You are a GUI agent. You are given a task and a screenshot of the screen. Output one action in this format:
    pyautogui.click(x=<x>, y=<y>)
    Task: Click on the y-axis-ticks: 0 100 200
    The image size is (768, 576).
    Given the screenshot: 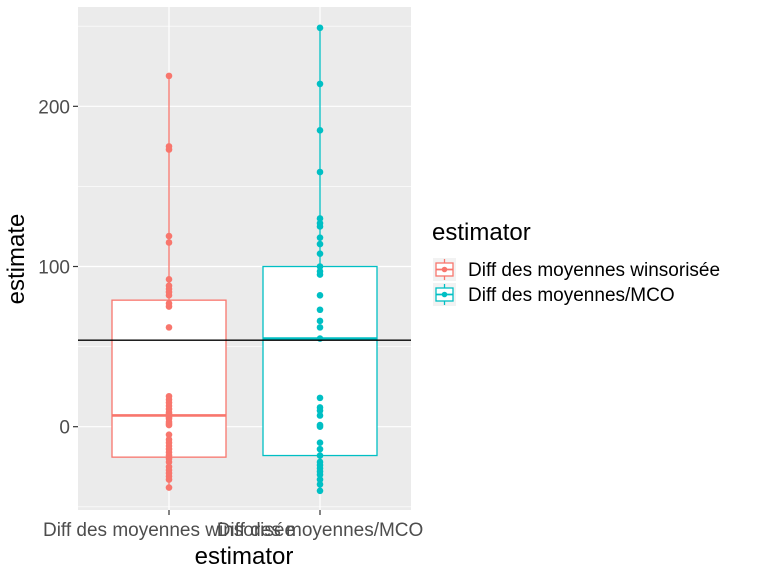 What is the action you would take?
    pyautogui.click(x=58, y=268)
    